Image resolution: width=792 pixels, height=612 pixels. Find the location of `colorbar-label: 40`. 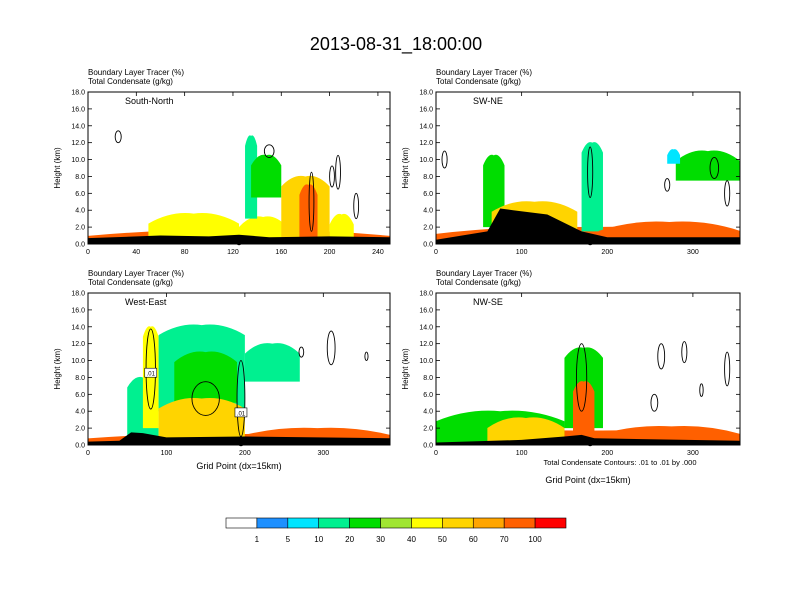

colorbar-label: 40 is located at coordinates (411, 539).